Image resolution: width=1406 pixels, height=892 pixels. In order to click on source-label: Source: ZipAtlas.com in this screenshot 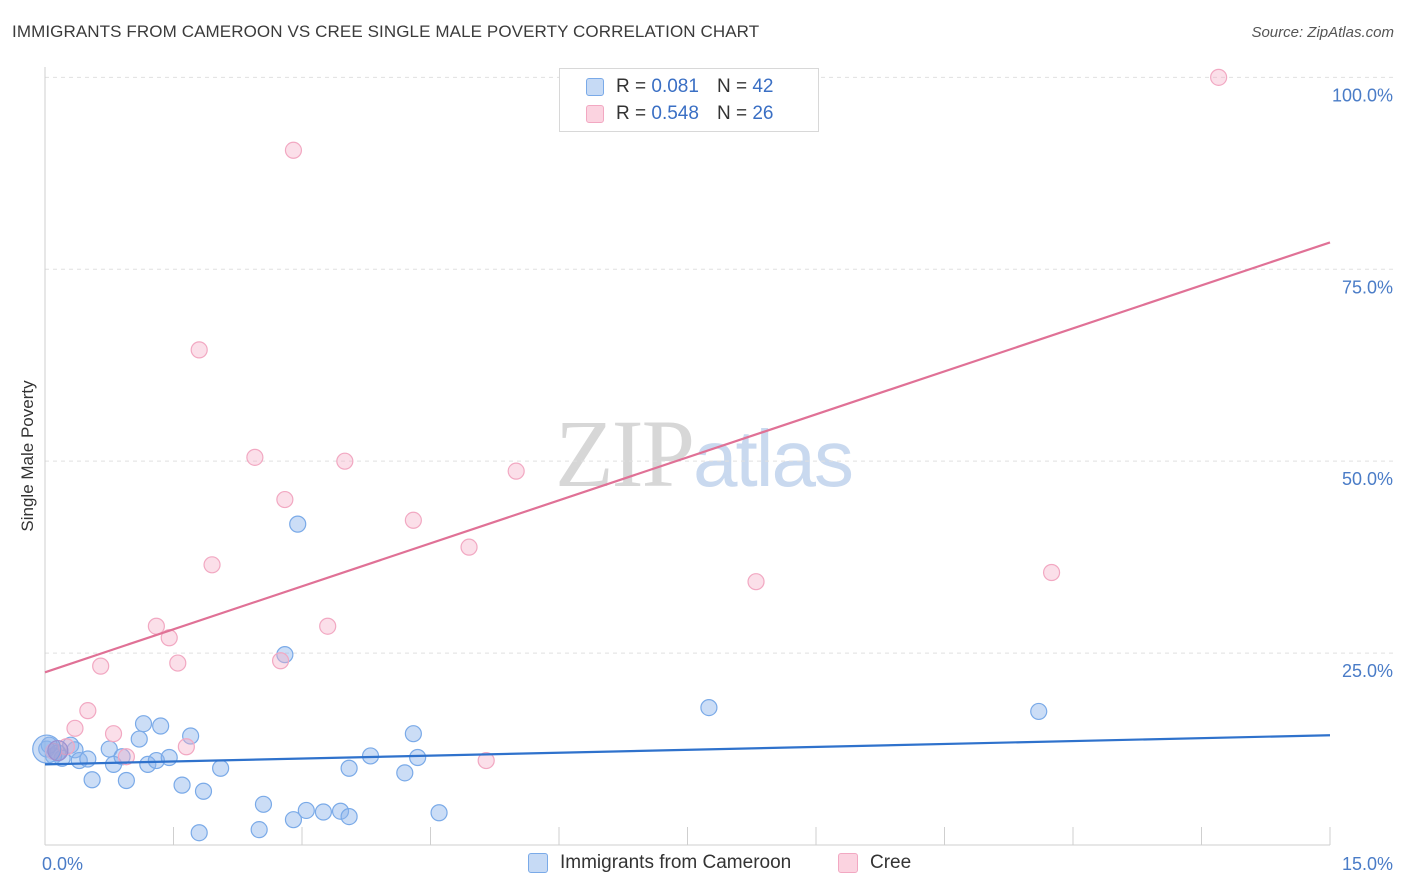, I will do `click(1322, 32)`.